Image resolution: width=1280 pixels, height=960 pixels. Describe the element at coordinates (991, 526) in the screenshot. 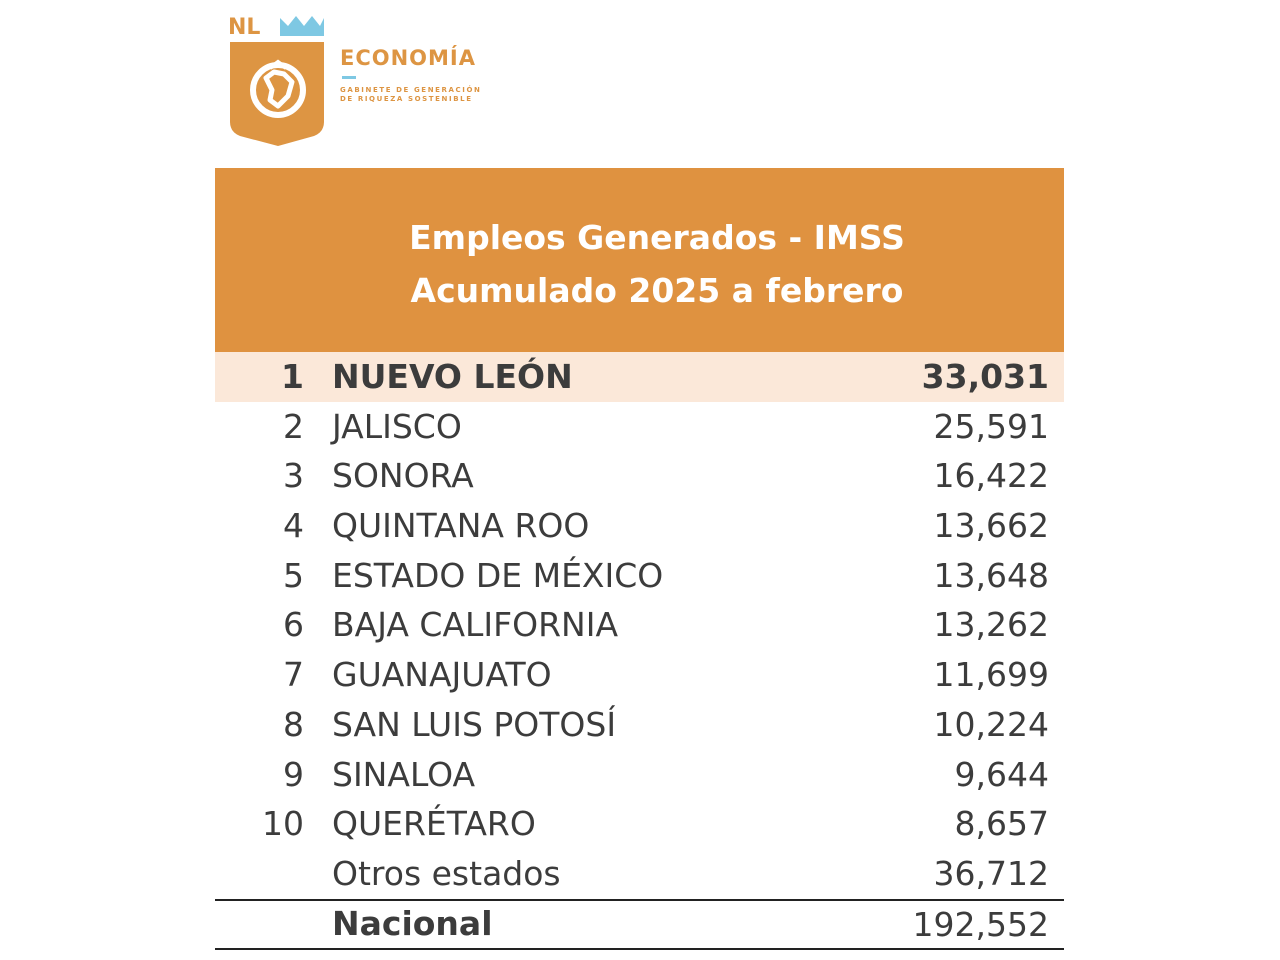

I see `row-value: 13,662` at that location.